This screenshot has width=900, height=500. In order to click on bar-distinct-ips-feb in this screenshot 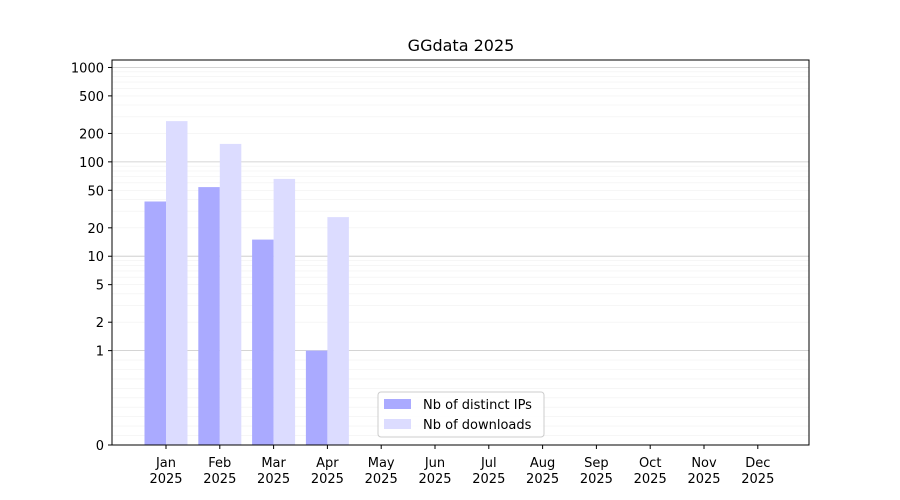, I will do `click(209, 316)`.